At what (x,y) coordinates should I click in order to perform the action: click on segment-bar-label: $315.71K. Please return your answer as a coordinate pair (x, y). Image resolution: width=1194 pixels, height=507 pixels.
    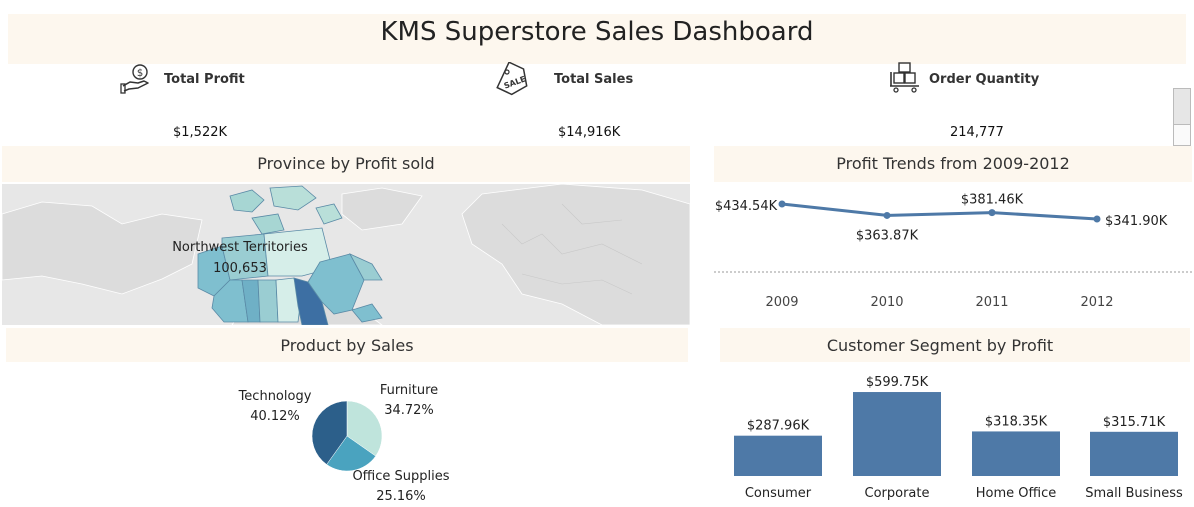
    Looking at the image, I should click on (1134, 422).